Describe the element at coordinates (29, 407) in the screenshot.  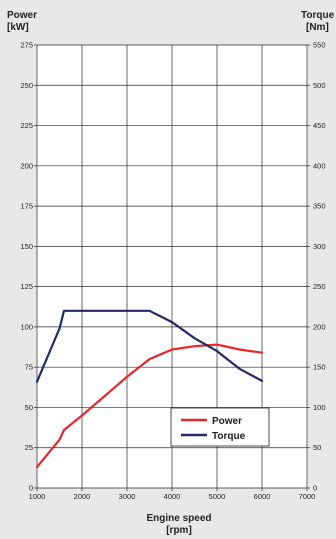
I see `left-tick-label: 50` at that location.